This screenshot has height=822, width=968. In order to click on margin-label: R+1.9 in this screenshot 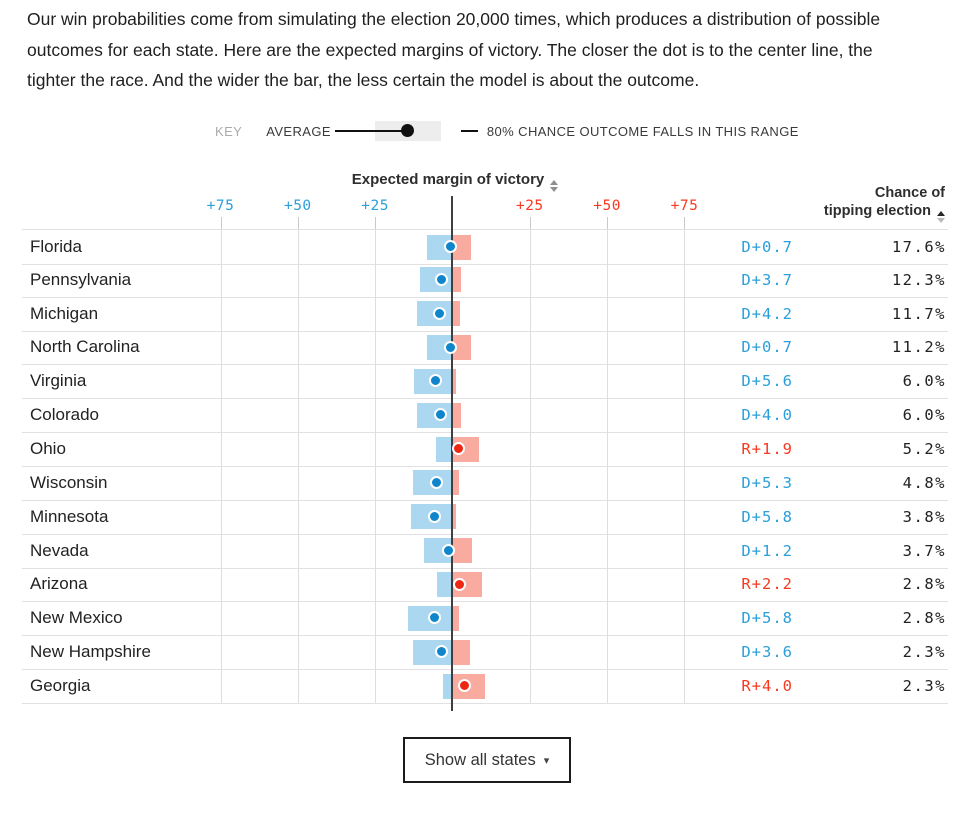, I will do `click(767, 449)`.